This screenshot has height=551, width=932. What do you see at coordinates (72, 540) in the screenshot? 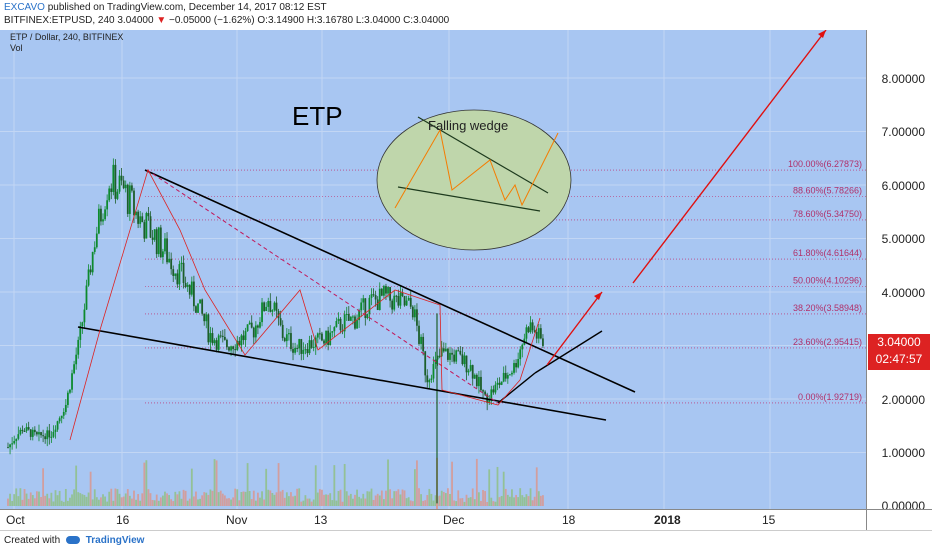
I see `tradingview-cloud-icon` at bounding box center [72, 540].